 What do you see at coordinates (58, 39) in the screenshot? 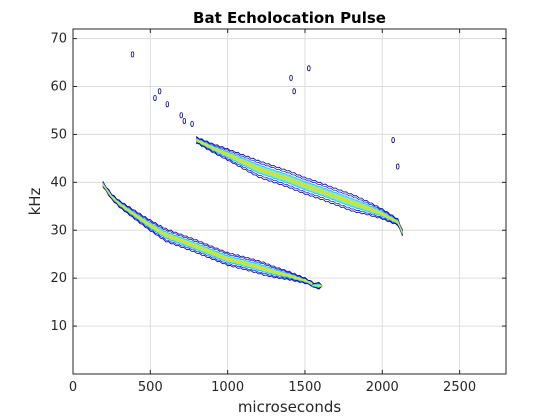
I see `y-tick-label: 70` at bounding box center [58, 39].